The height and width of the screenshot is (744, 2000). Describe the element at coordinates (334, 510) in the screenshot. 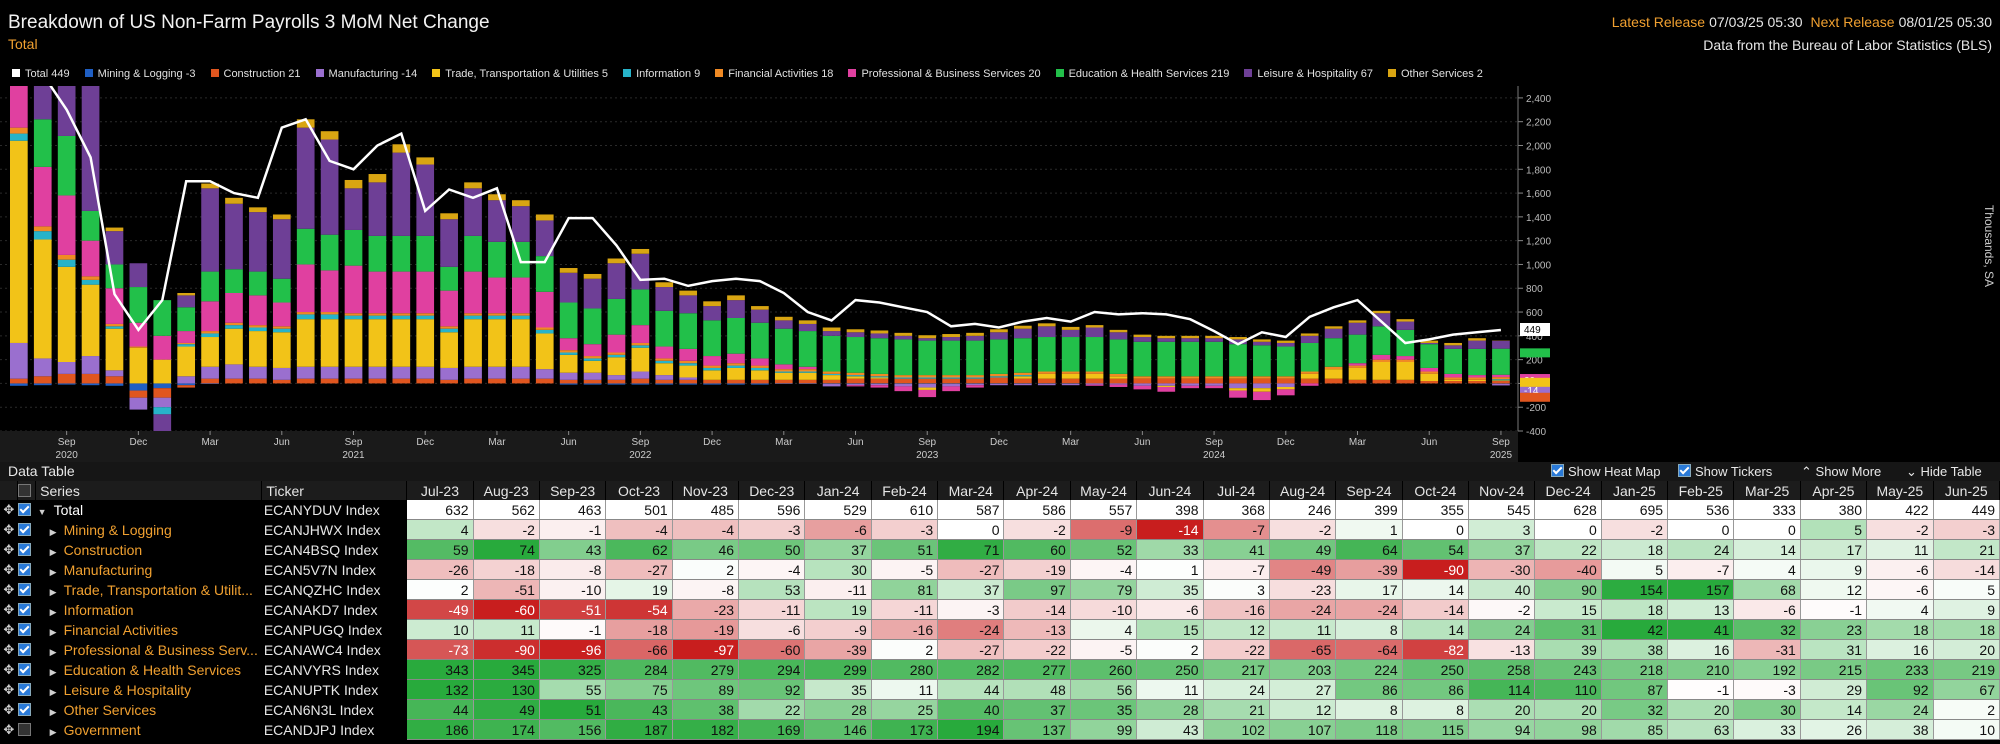

I see `ticker: ECANYDUV Index` at that location.